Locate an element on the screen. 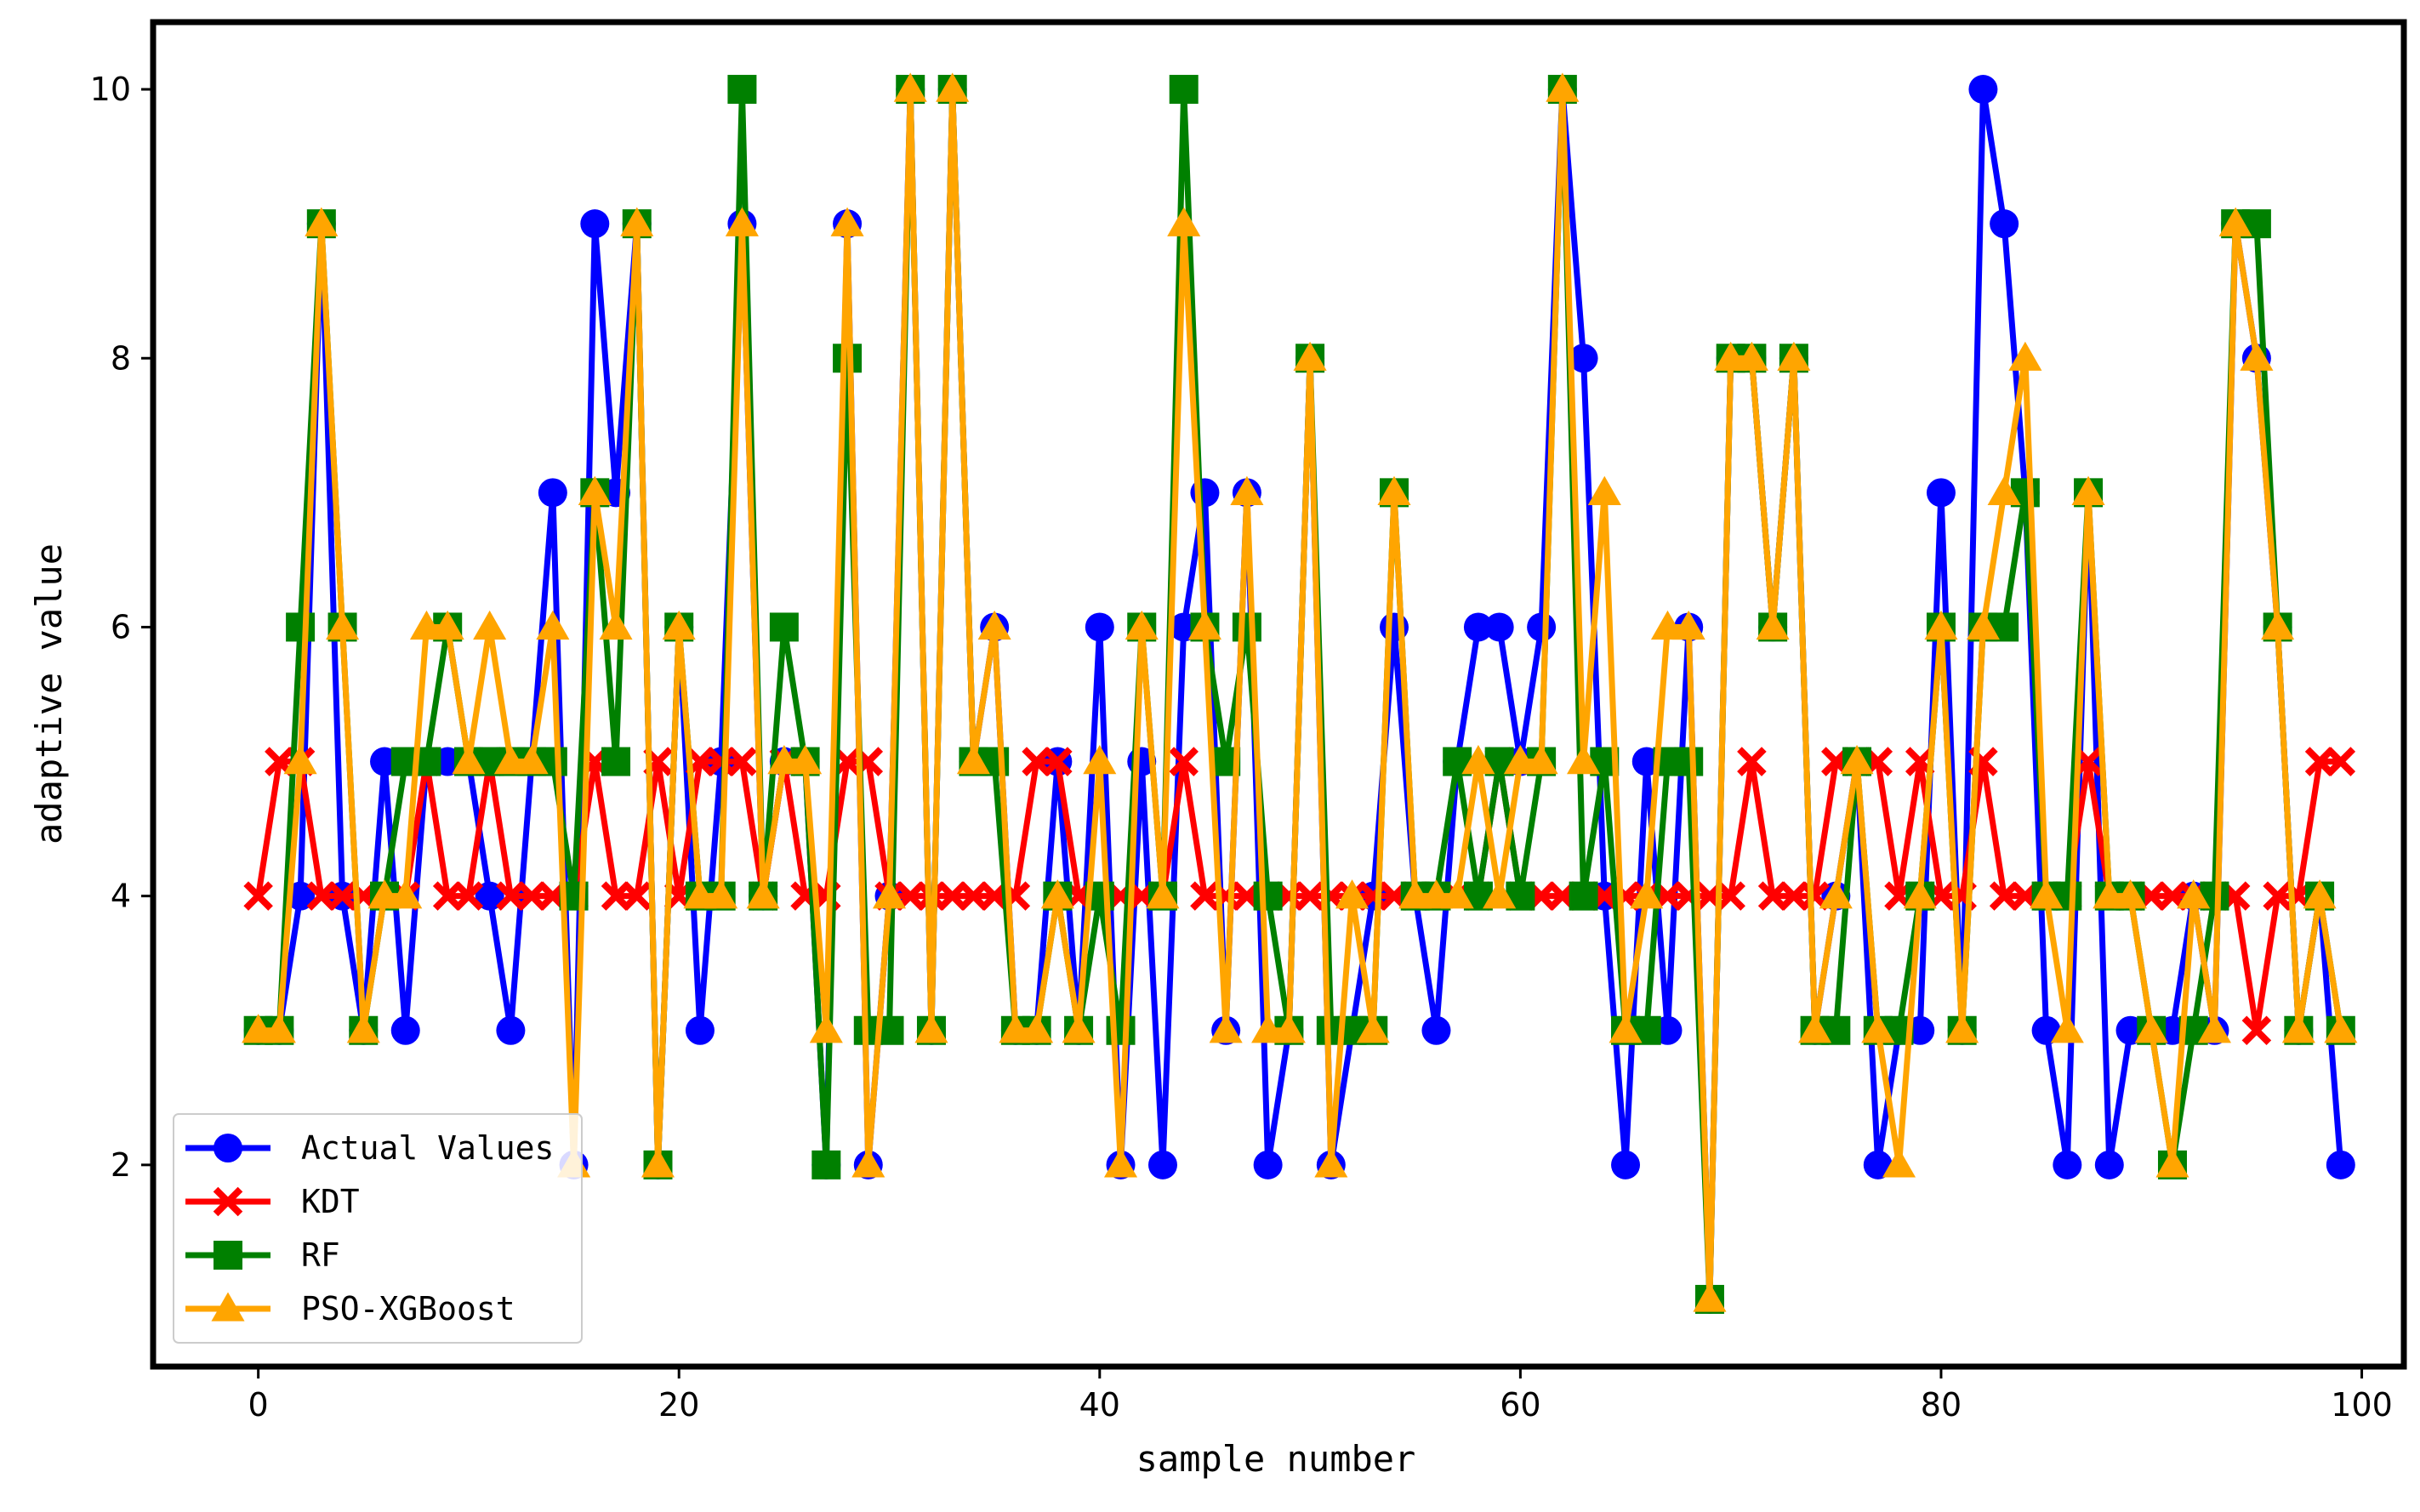 The image size is (2420, 1512). x-tick-label: 20 is located at coordinates (678, 1405).